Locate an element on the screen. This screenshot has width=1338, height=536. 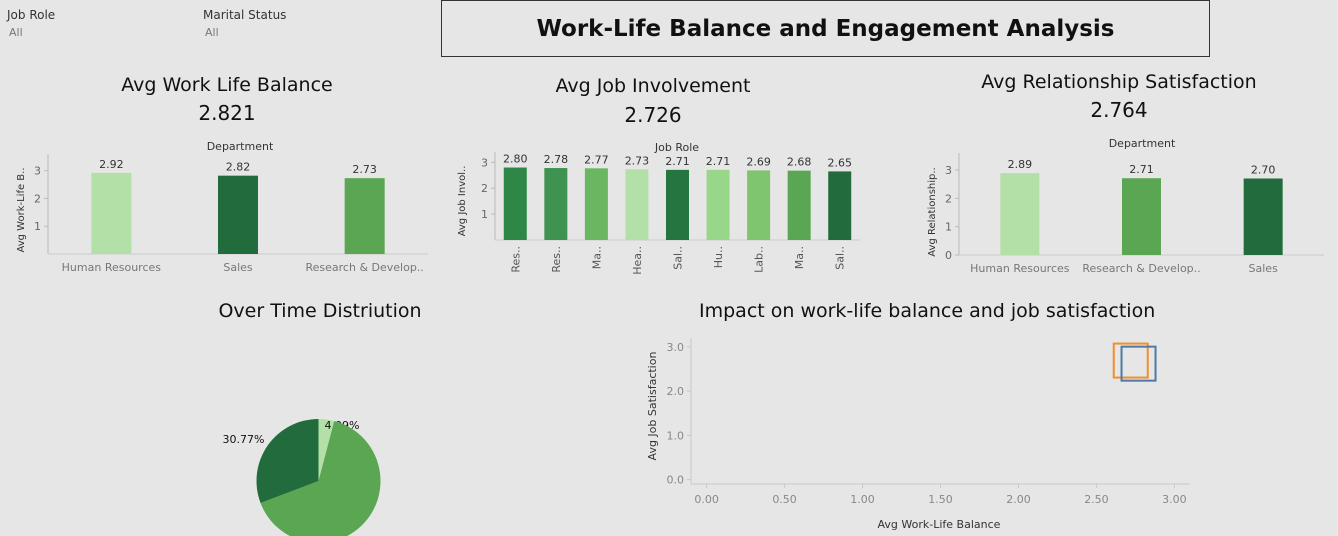
ji-category-label: Hea.. is located at coordinates (637, 260).